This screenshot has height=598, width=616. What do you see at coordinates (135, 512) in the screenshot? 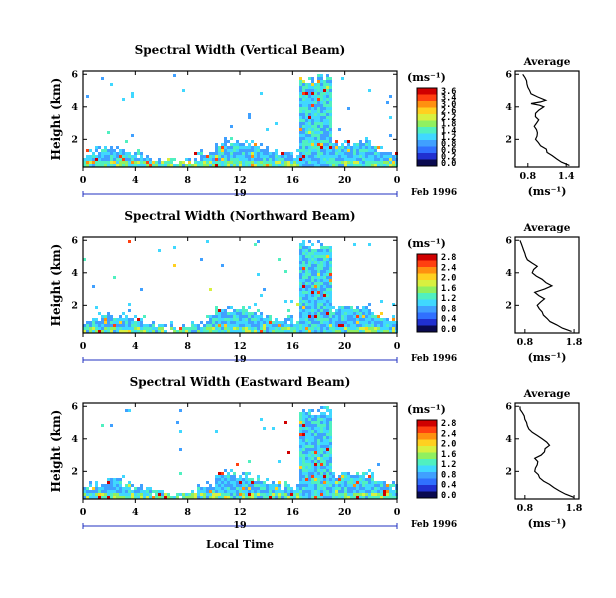
I see `x-tick-label: 4` at bounding box center [135, 512].